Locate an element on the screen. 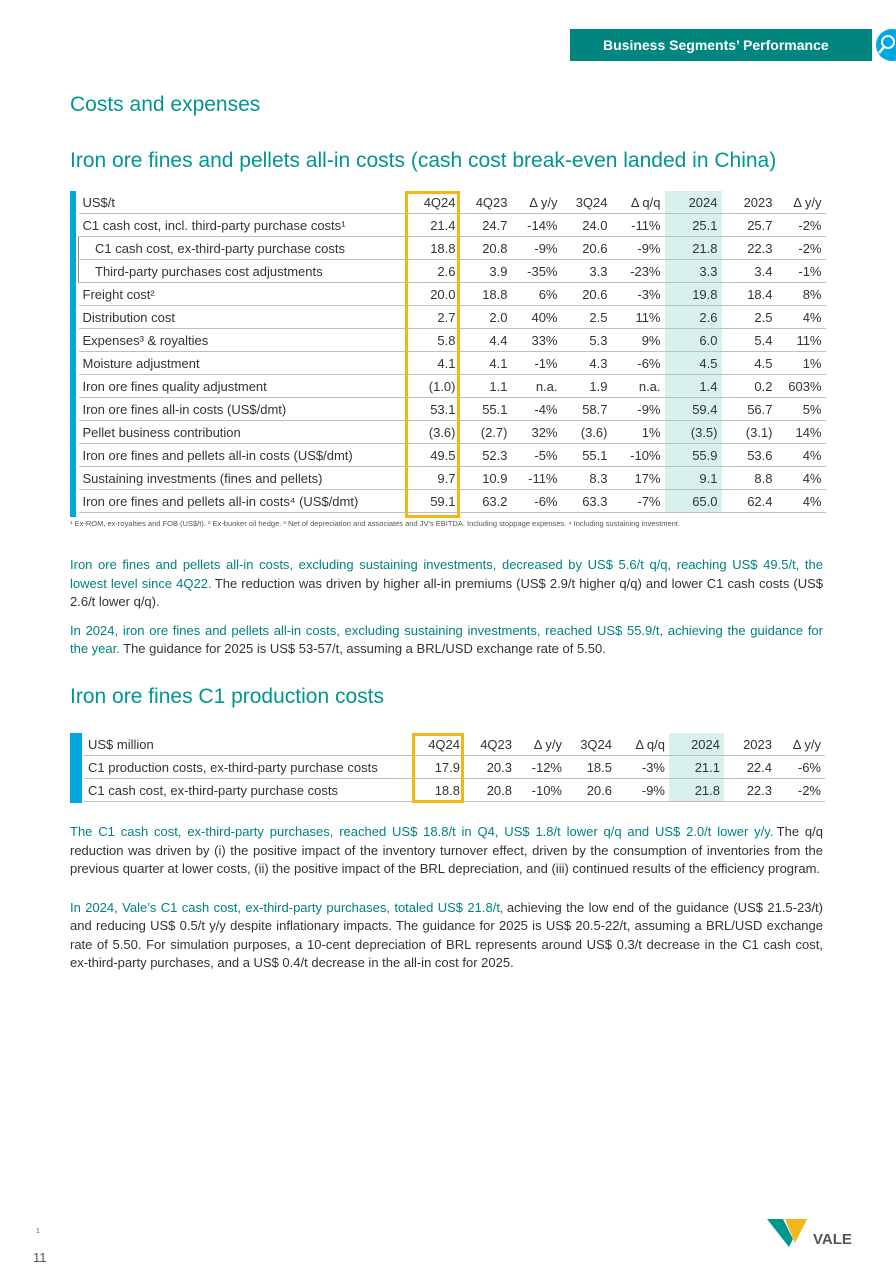 This screenshot has height=1270, width=896. cell: 63.2 is located at coordinates (485, 501).